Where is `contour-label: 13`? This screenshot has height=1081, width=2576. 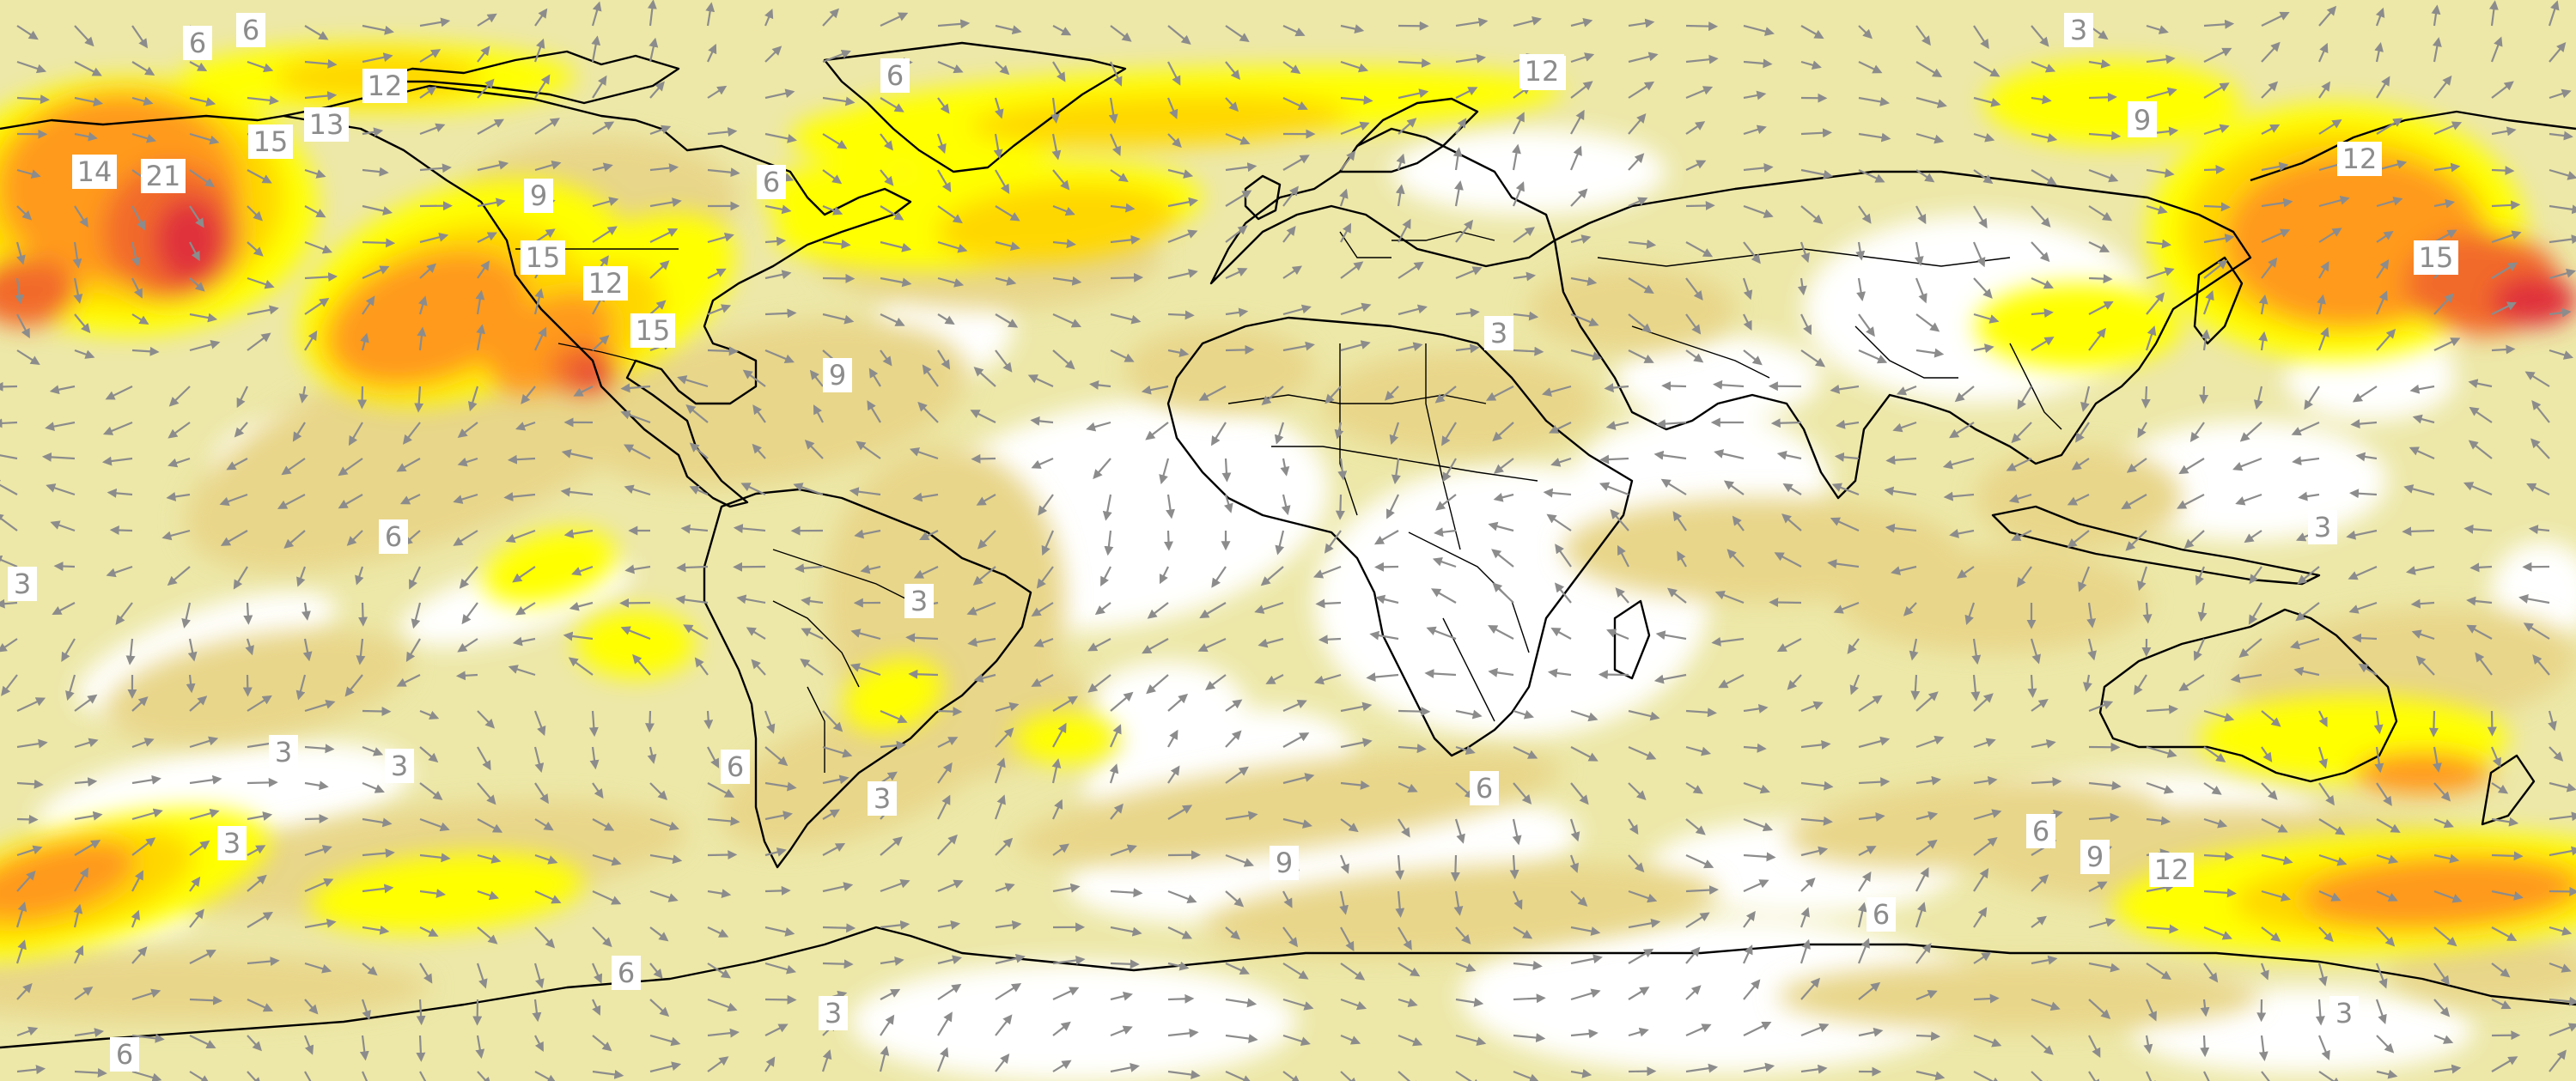 contour-label: 13 is located at coordinates (326, 124).